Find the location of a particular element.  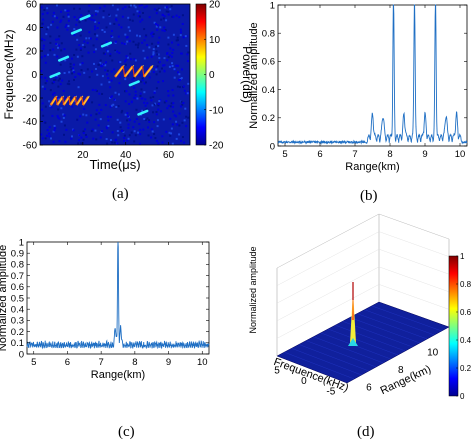

freq-tick-label: -5 is located at coordinates (330, 391).